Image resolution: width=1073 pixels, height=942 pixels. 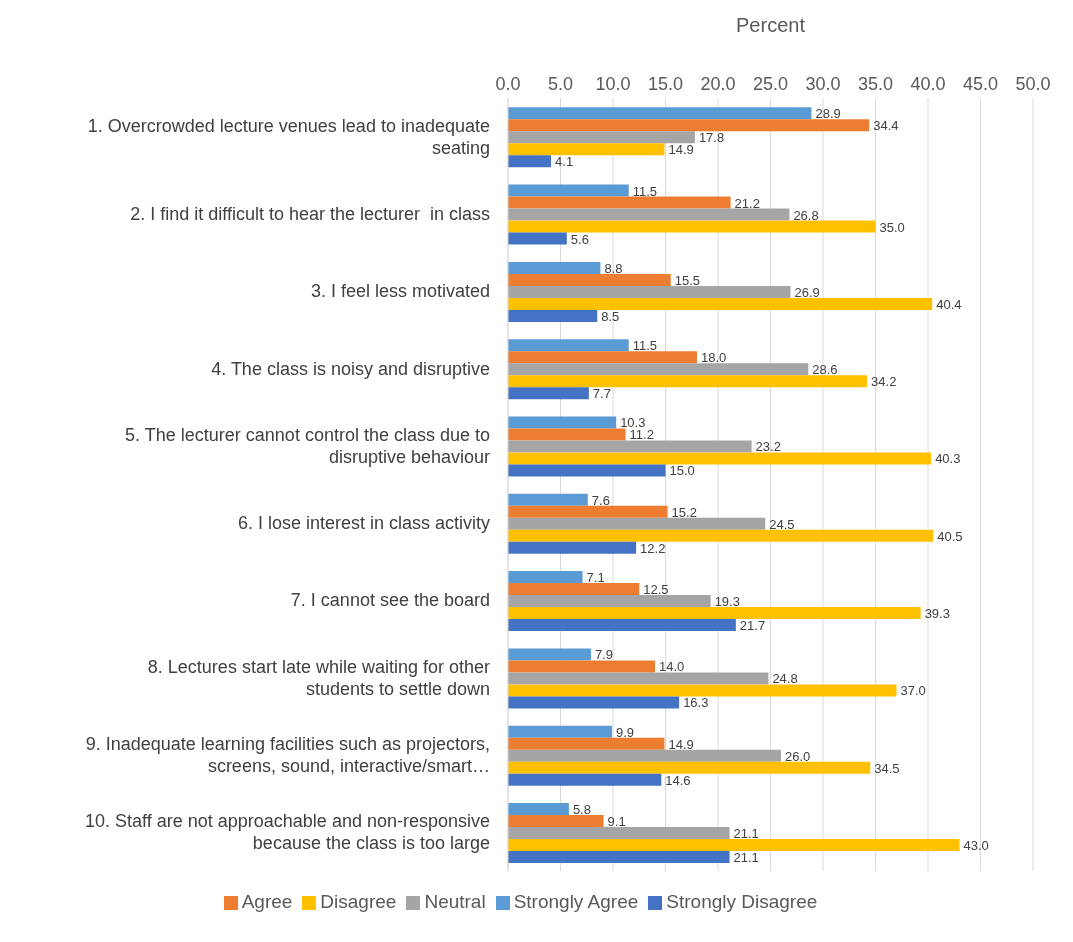 I want to click on legend-label: Disagree, so click(x=358, y=901).